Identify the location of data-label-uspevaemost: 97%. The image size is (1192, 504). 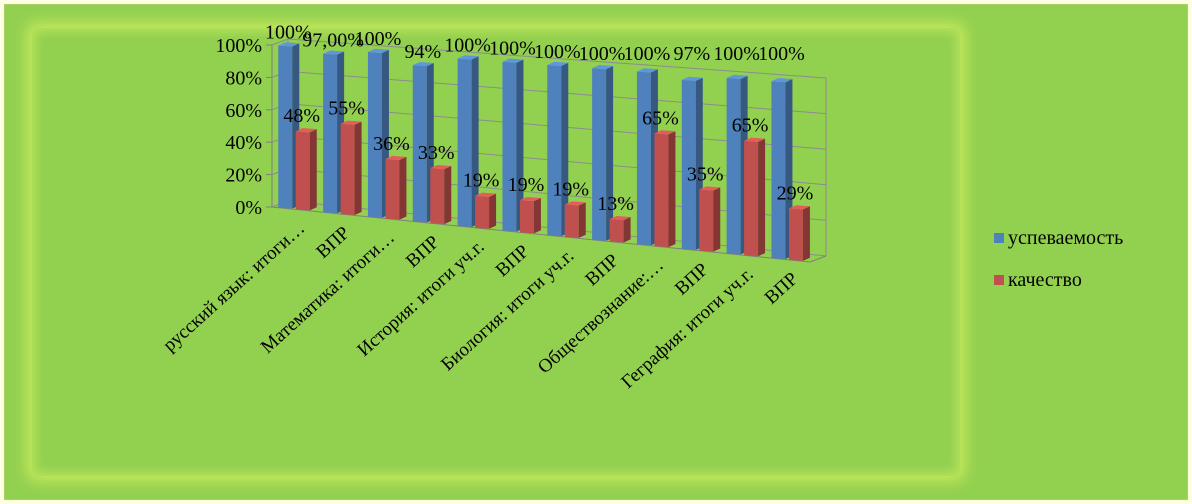
(691, 54).